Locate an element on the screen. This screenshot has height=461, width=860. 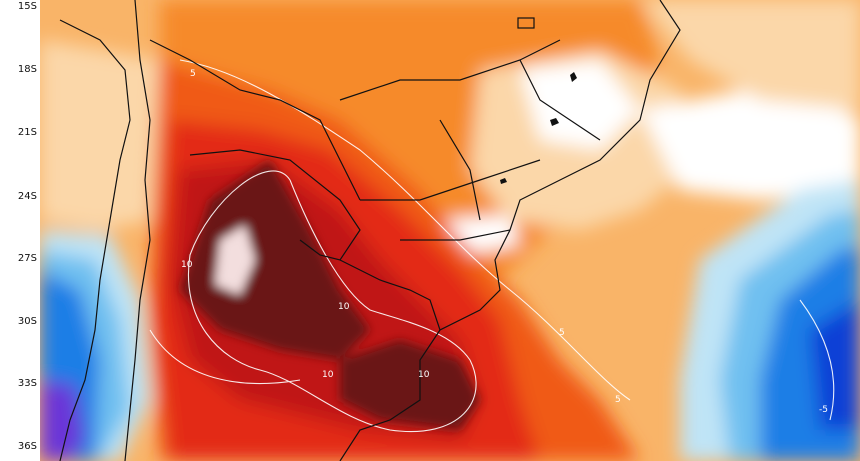
dark-maroon-core-north is located at coordinates (275, 260).